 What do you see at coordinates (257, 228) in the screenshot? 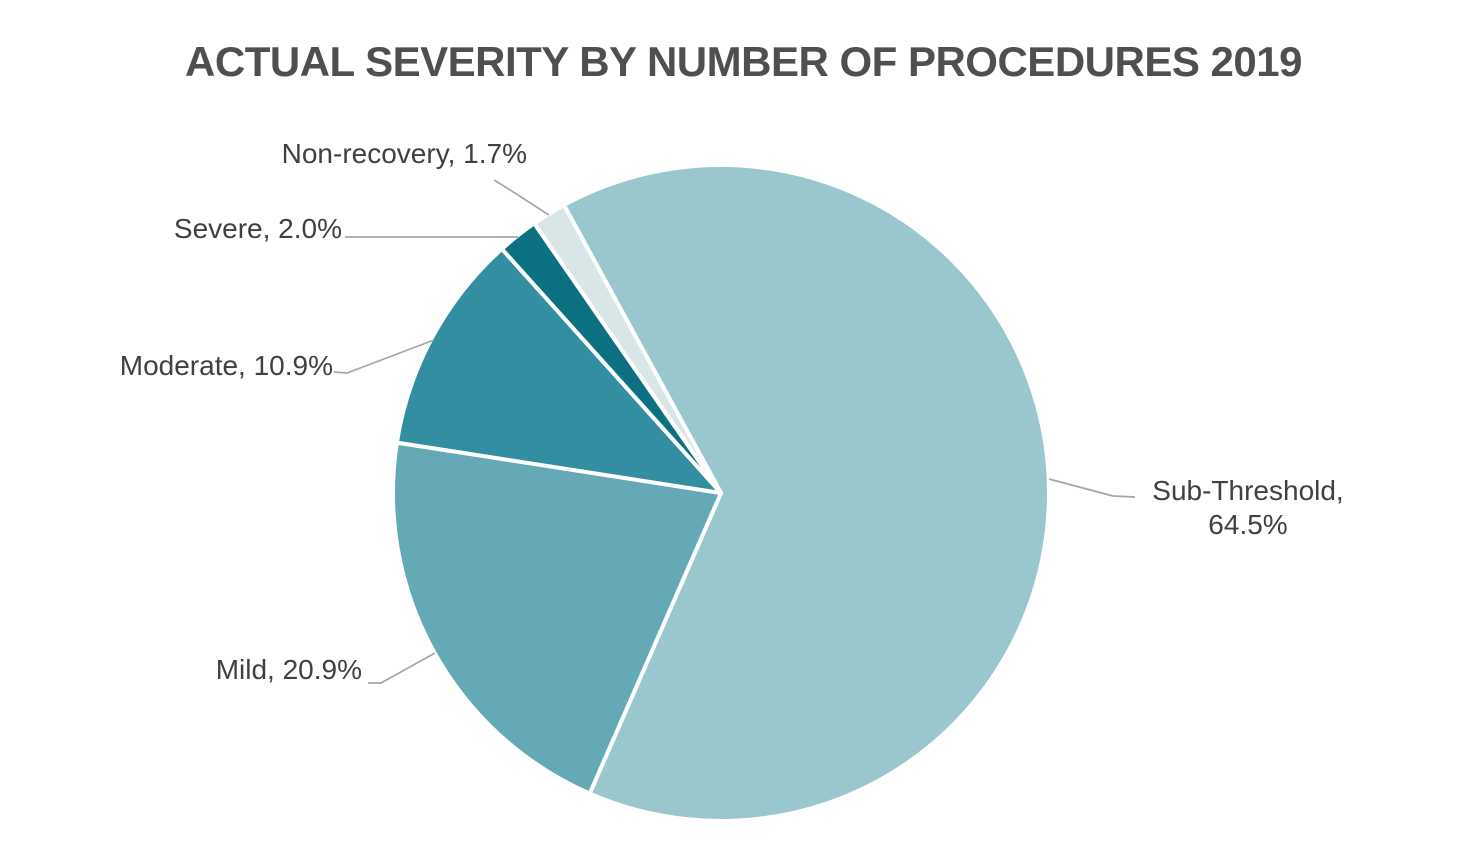
I see `data-label-severe: Severe, 2.0%` at bounding box center [257, 228].